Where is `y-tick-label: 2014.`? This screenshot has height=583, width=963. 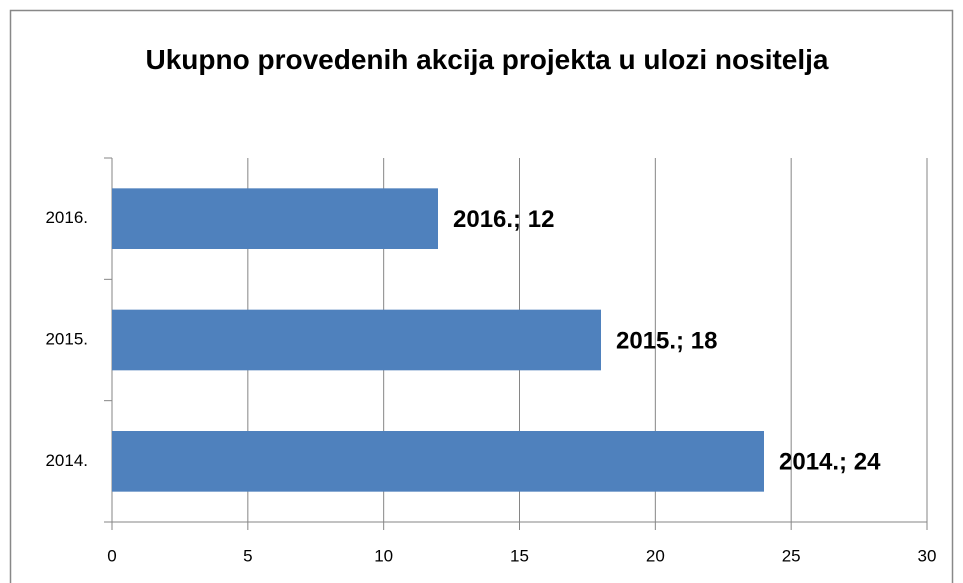
y-tick-label: 2014. is located at coordinates (66, 460).